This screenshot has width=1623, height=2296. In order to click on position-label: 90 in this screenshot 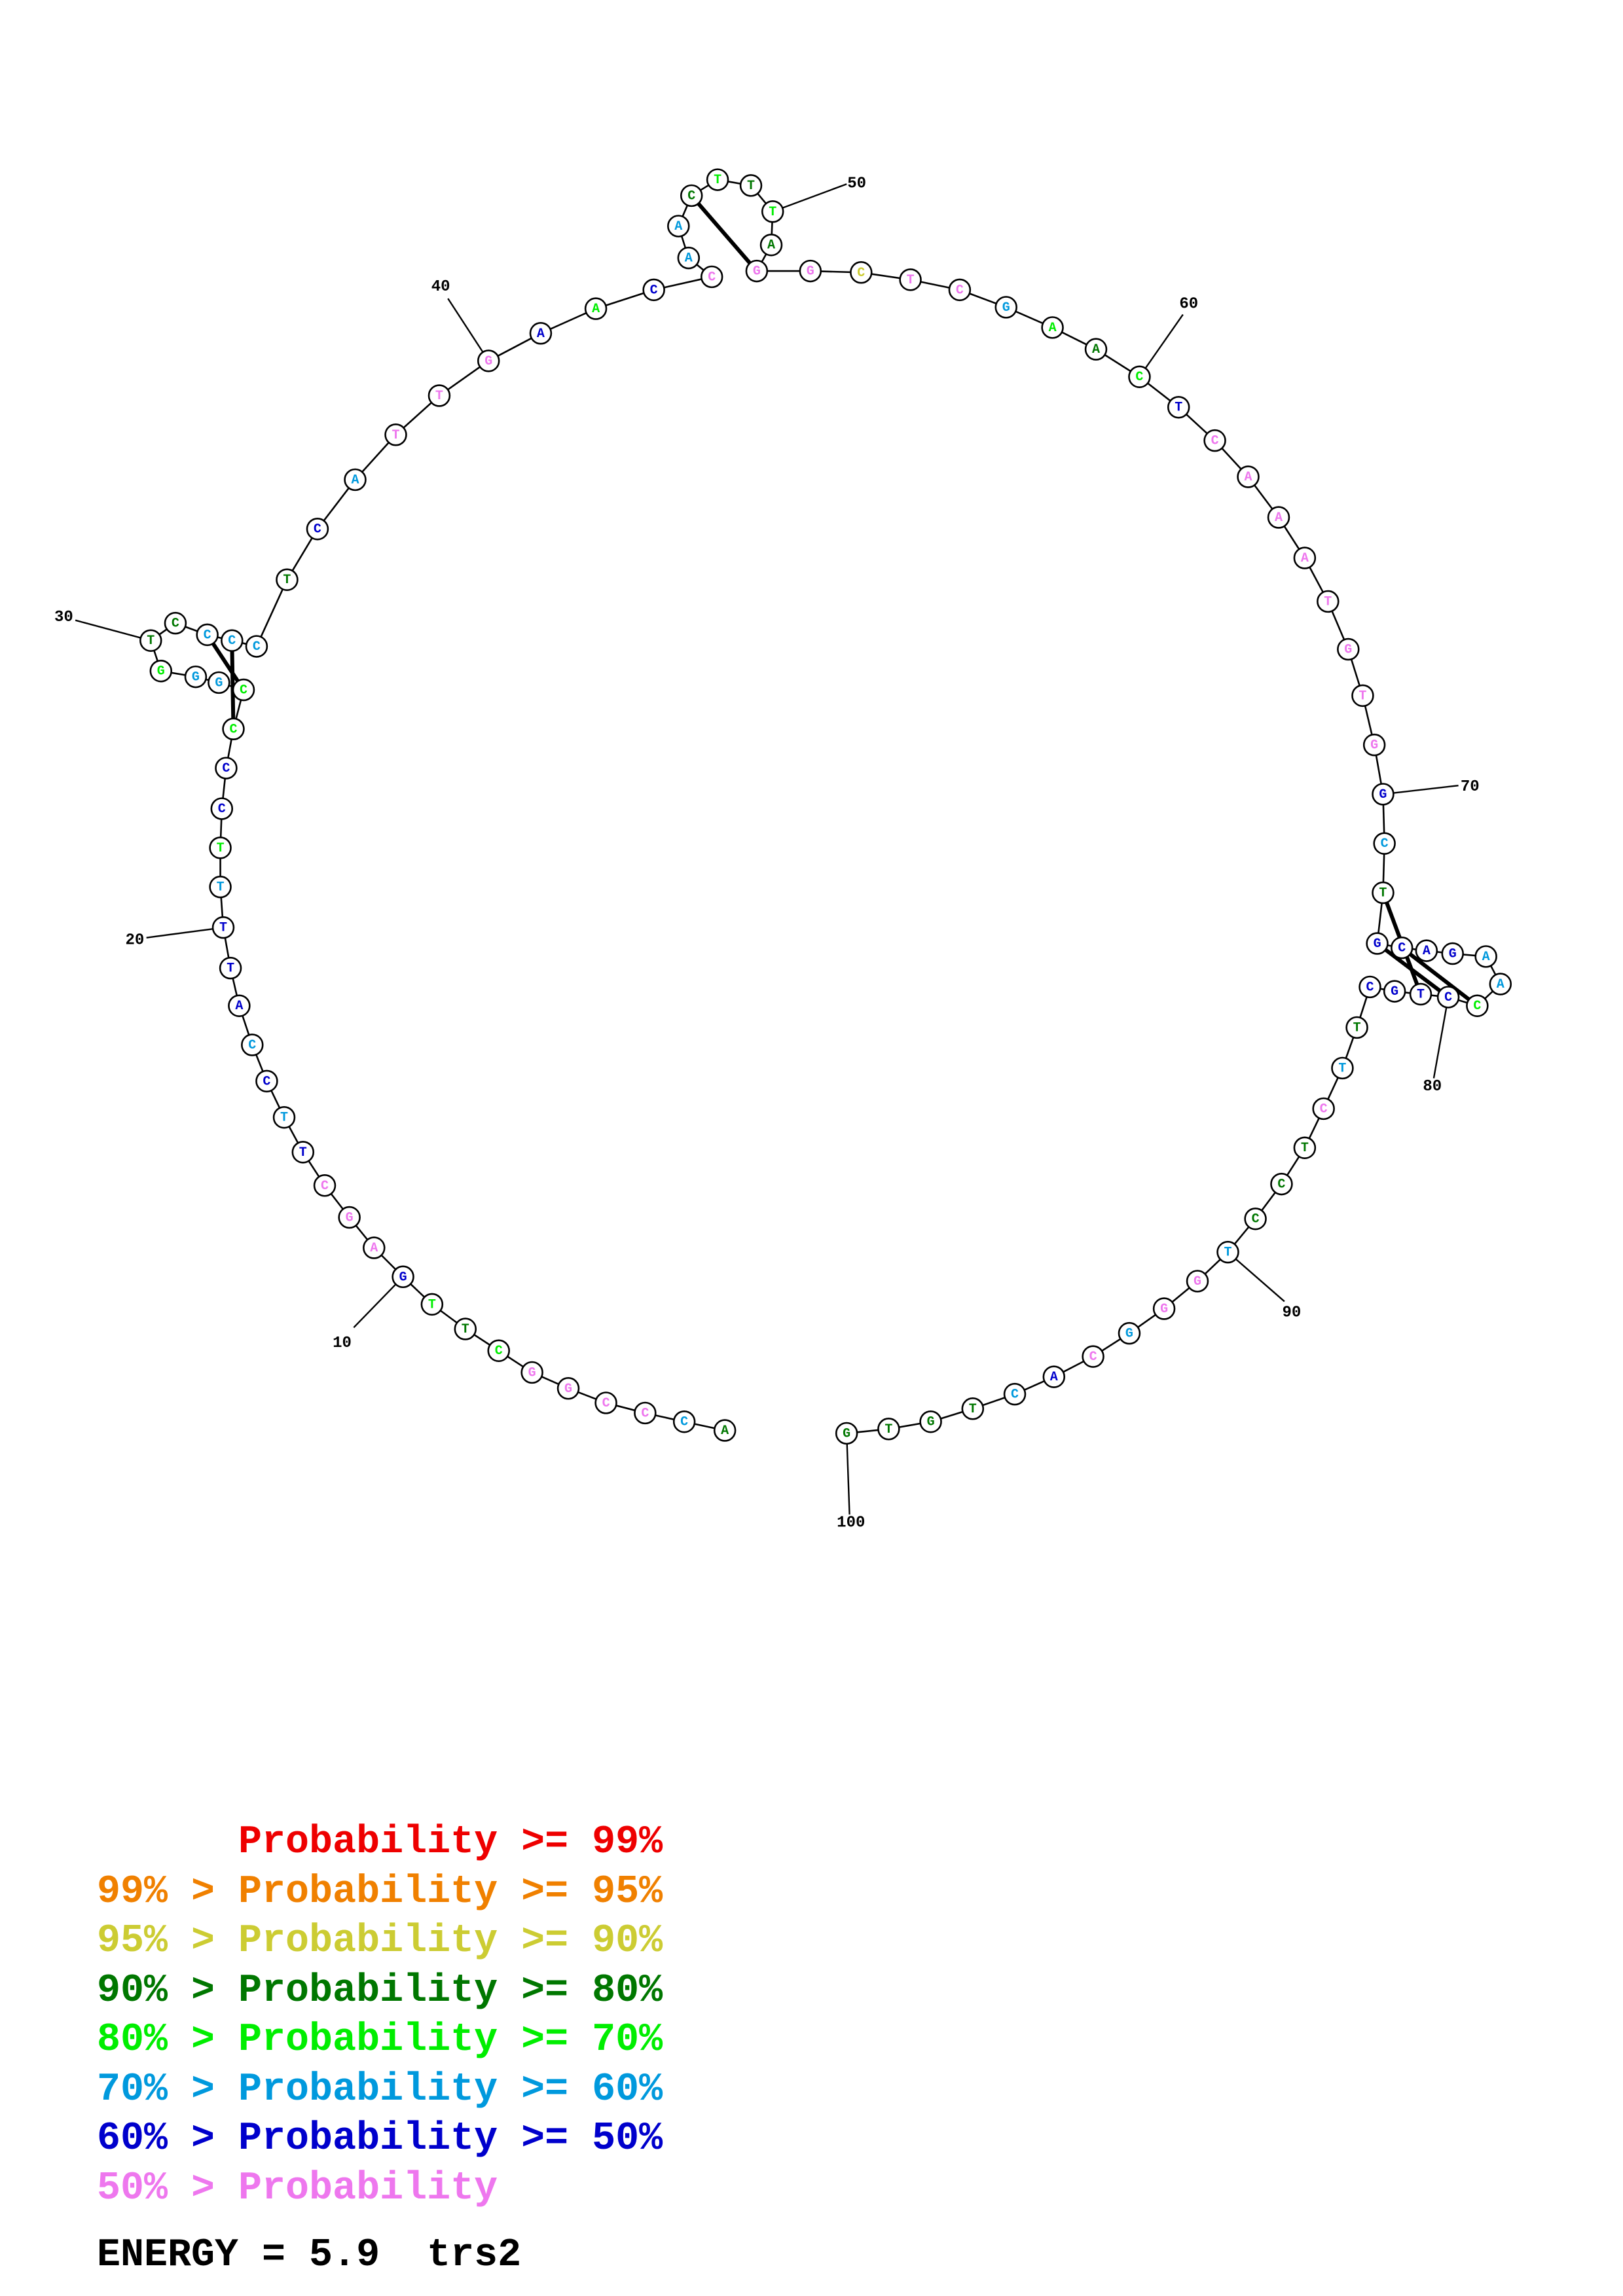, I will do `click(1292, 1313)`.